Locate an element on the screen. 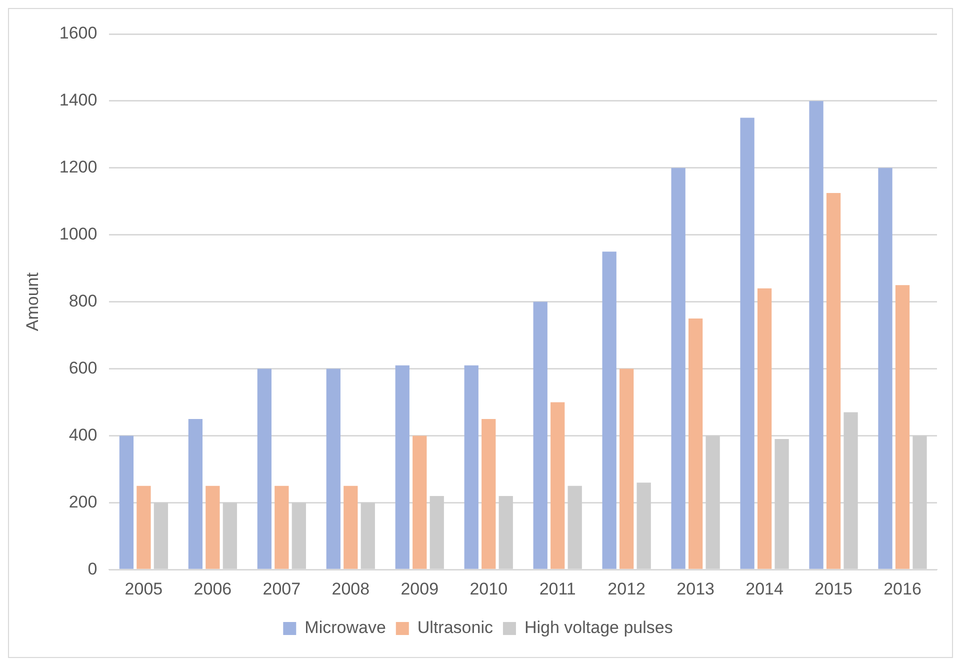 The height and width of the screenshot is (666, 961). x-tick-label: 2005 is located at coordinates (143, 588).